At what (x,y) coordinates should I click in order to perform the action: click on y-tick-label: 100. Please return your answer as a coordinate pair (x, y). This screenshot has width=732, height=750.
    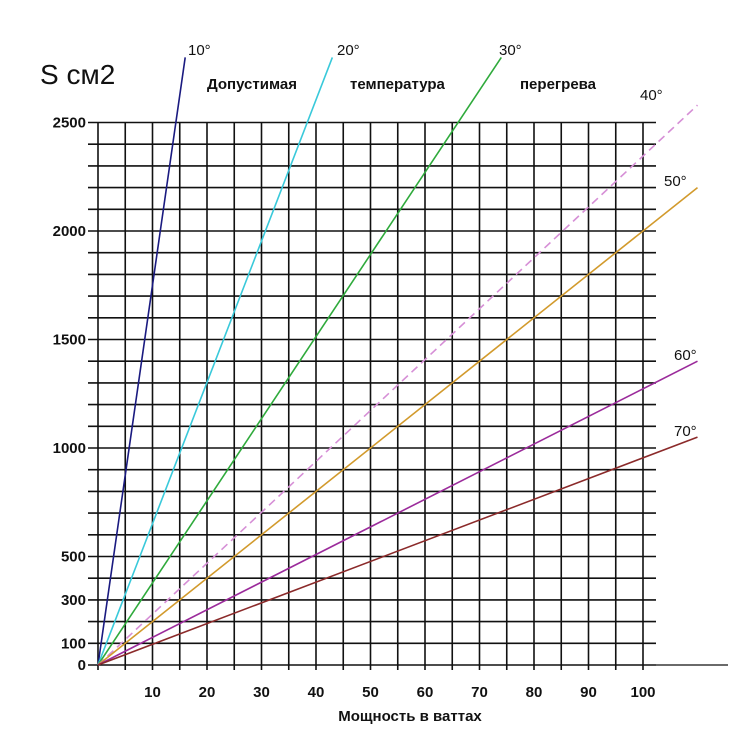
    Looking at the image, I should click on (73, 643).